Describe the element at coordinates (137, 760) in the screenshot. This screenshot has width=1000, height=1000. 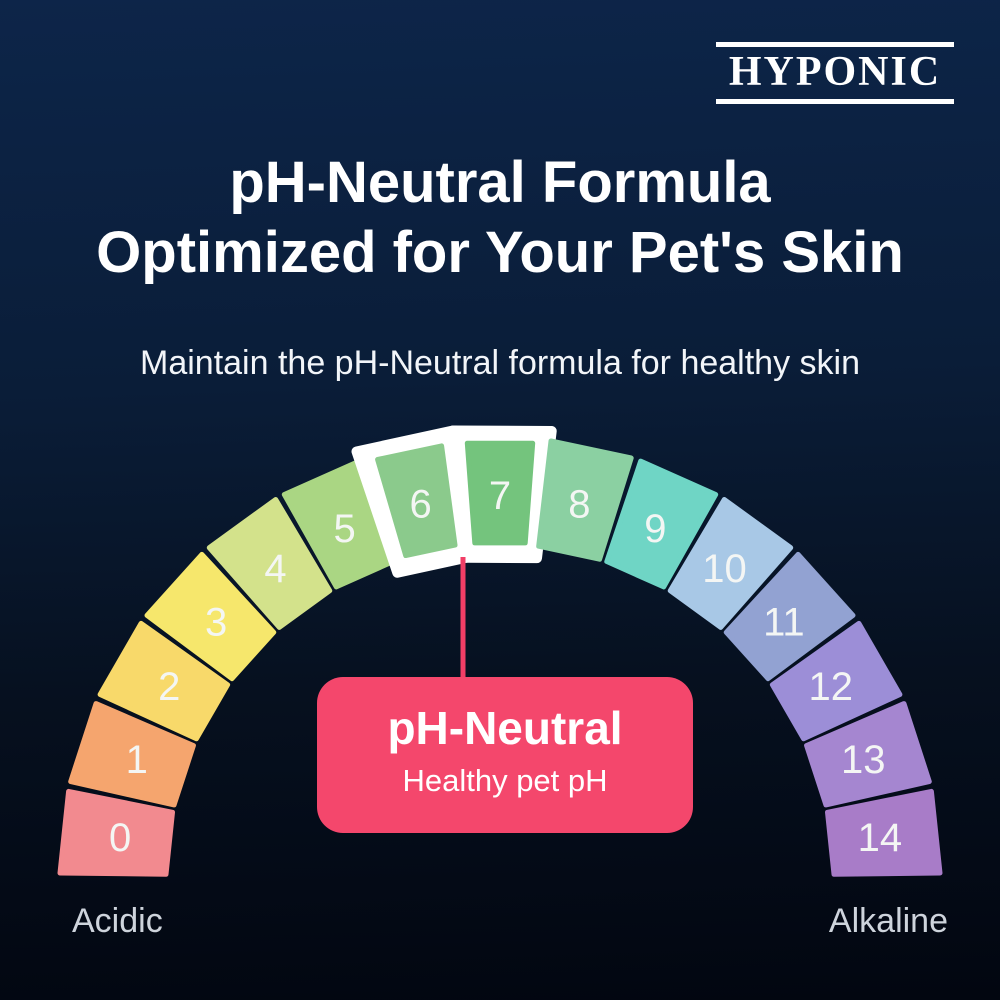
I see `ph-segment-label-1: 1` at that location.